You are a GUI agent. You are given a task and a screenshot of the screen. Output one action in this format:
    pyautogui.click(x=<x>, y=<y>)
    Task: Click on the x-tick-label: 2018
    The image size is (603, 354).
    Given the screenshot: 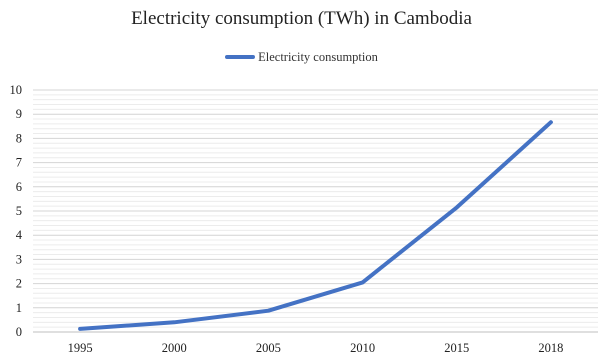 What is the action you would take?
    pyautogui.click(x=550, y=347)
    